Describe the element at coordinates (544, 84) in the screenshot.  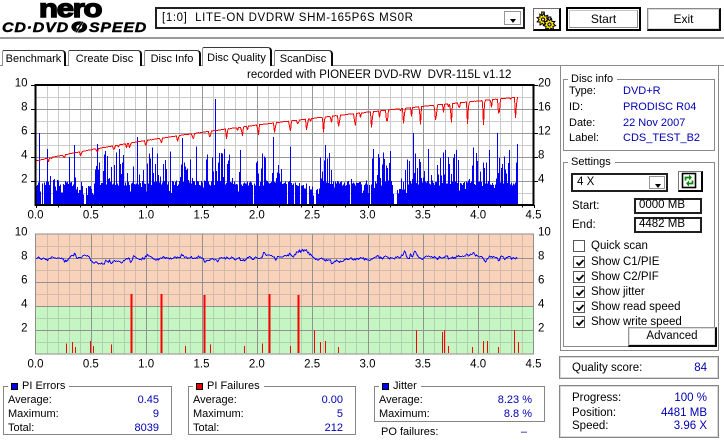
I see `svg-text: 20` at that location.